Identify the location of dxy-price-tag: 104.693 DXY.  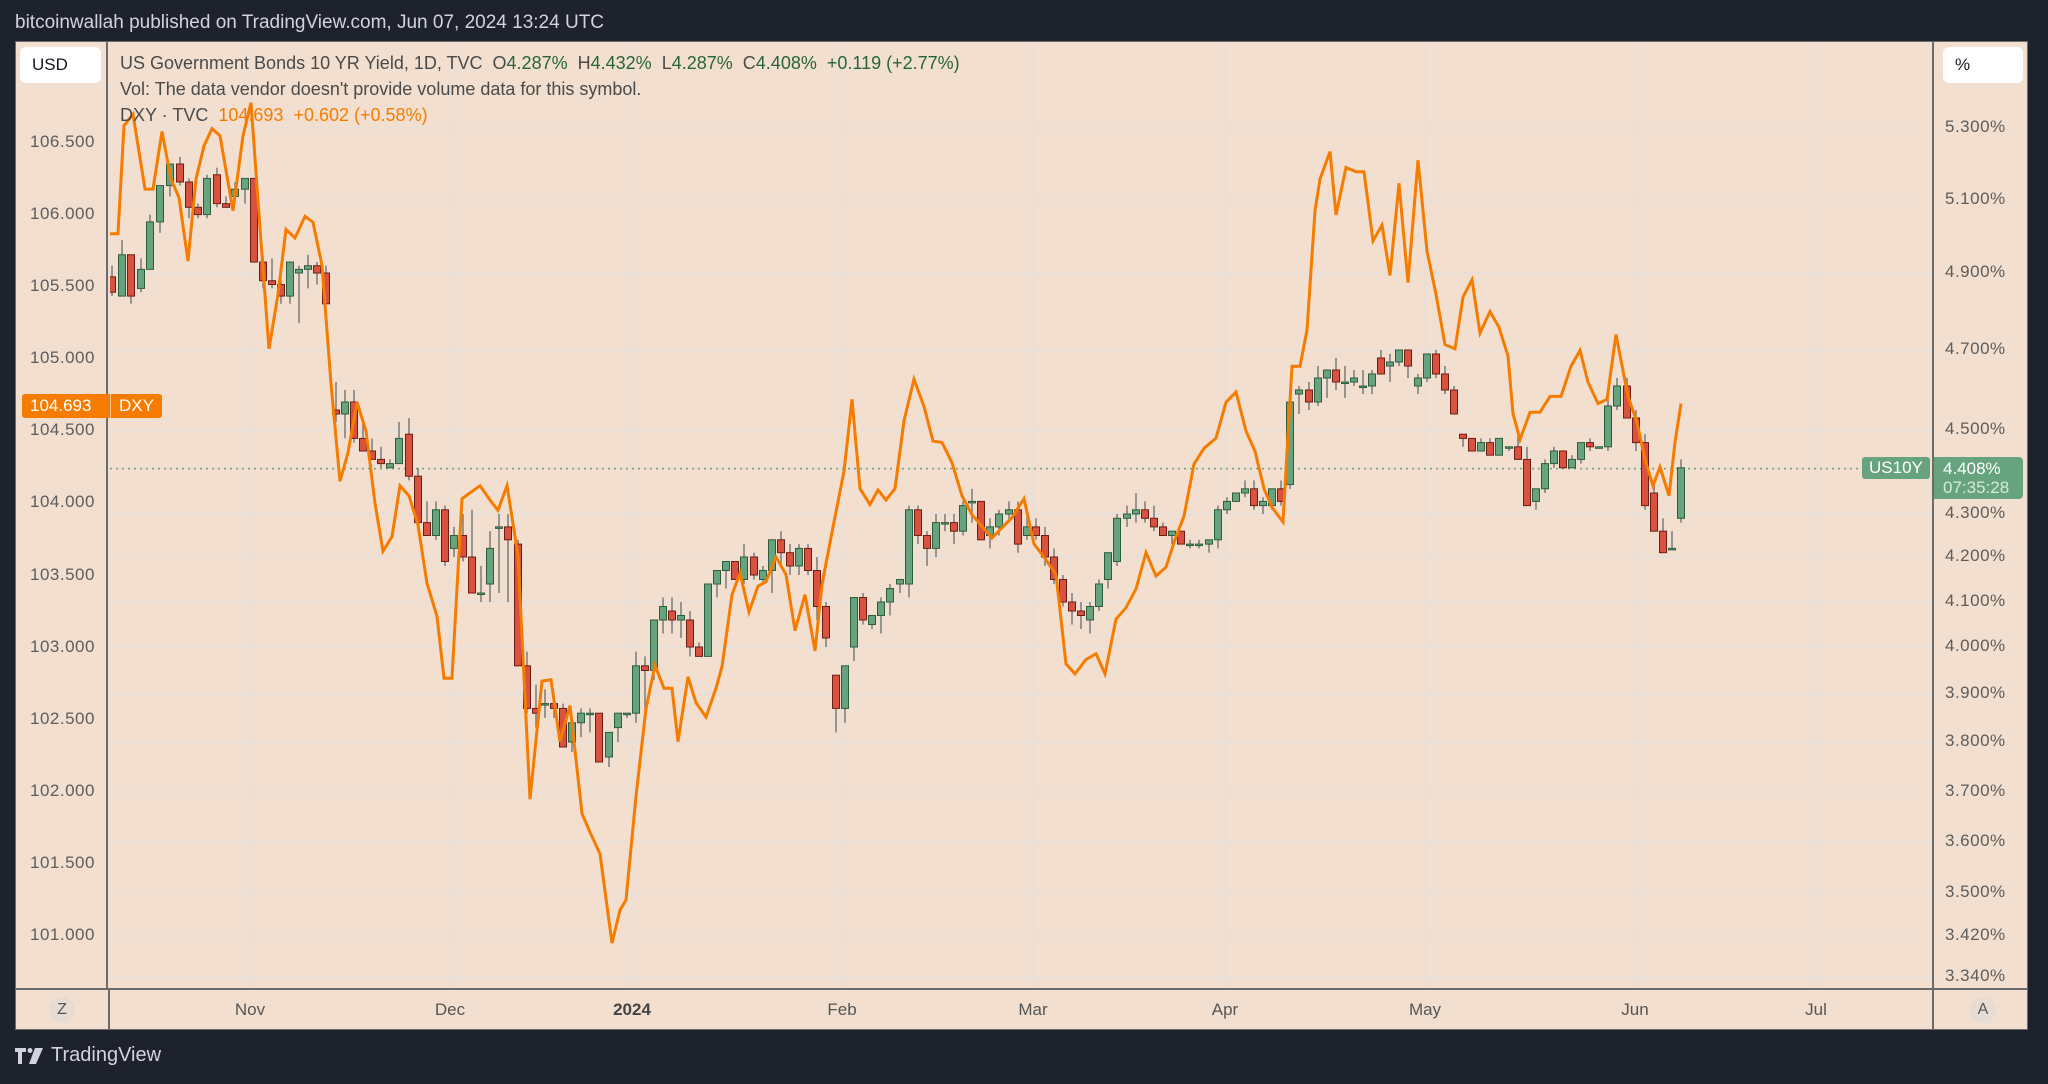
(92, 406).